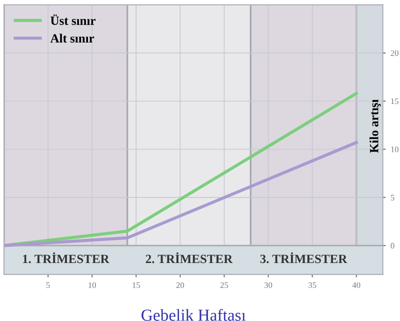 Image resolution: width=400 pixels, height=321 pixels. What do you see at coordinates (356, 285) in the screenshot?
I see `x-tick-label: 40` at bounding box center [356, 285].